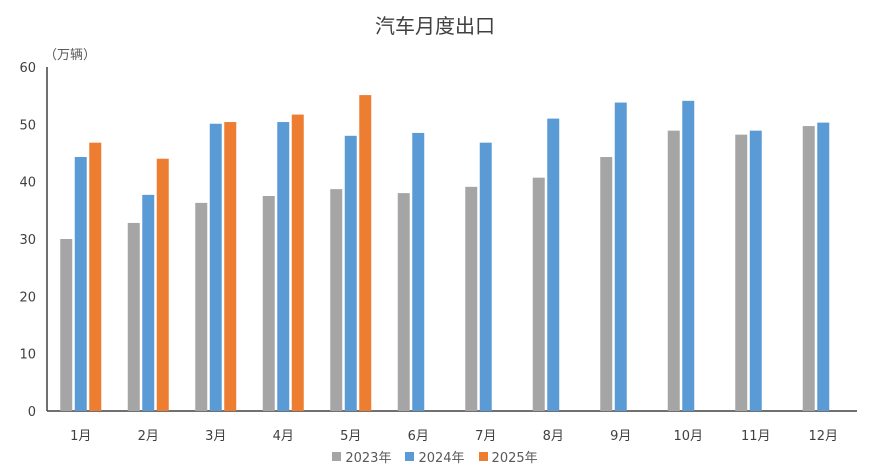 The image size is (870, 471). What do you see at coordinates (418, 436) in the screenshot?
I see `x-tick-label: 6月` at bounding box center [418, 436].